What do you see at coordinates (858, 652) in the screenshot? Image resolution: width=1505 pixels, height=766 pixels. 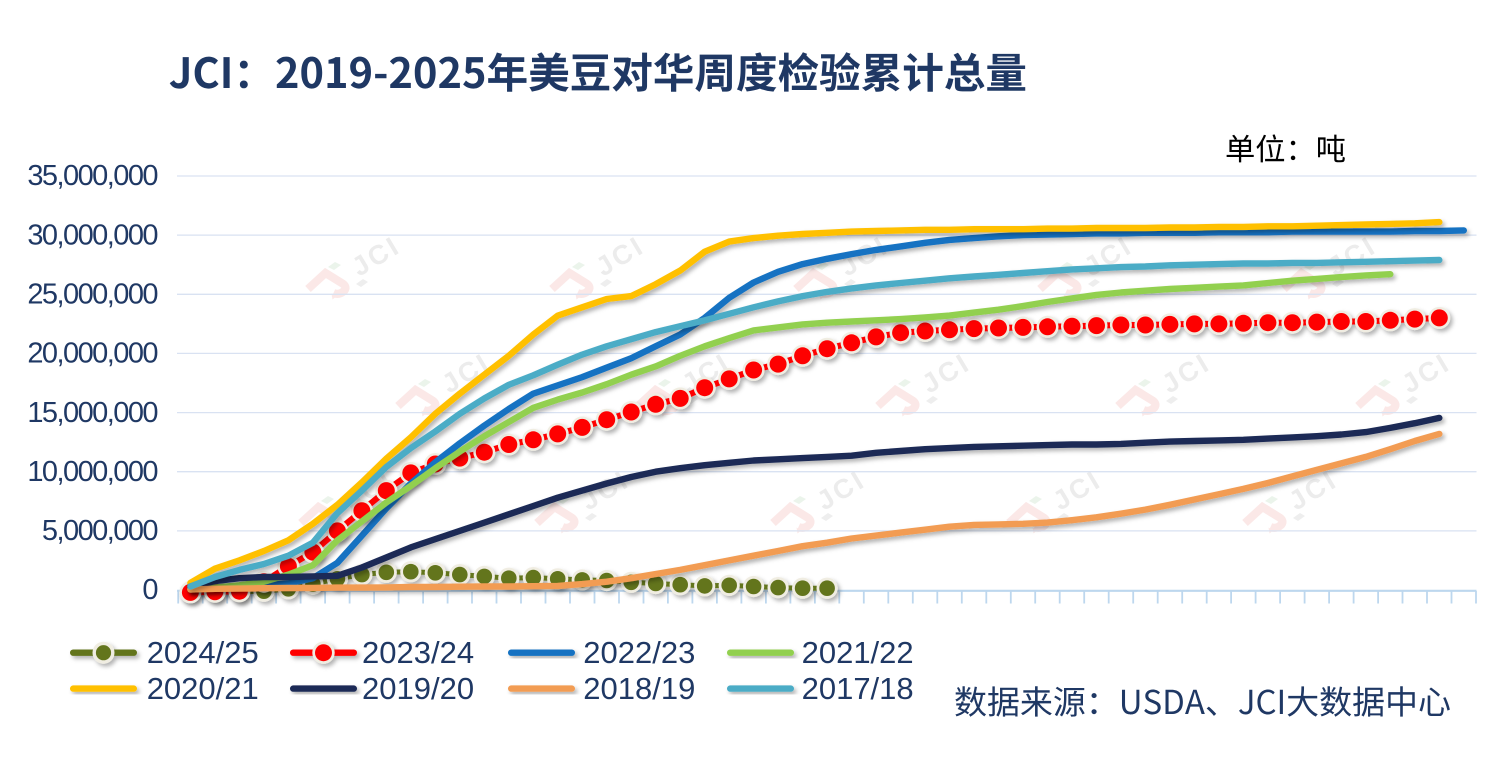 I see `svg-text: 2021/22` at bounding box center [858, 652].